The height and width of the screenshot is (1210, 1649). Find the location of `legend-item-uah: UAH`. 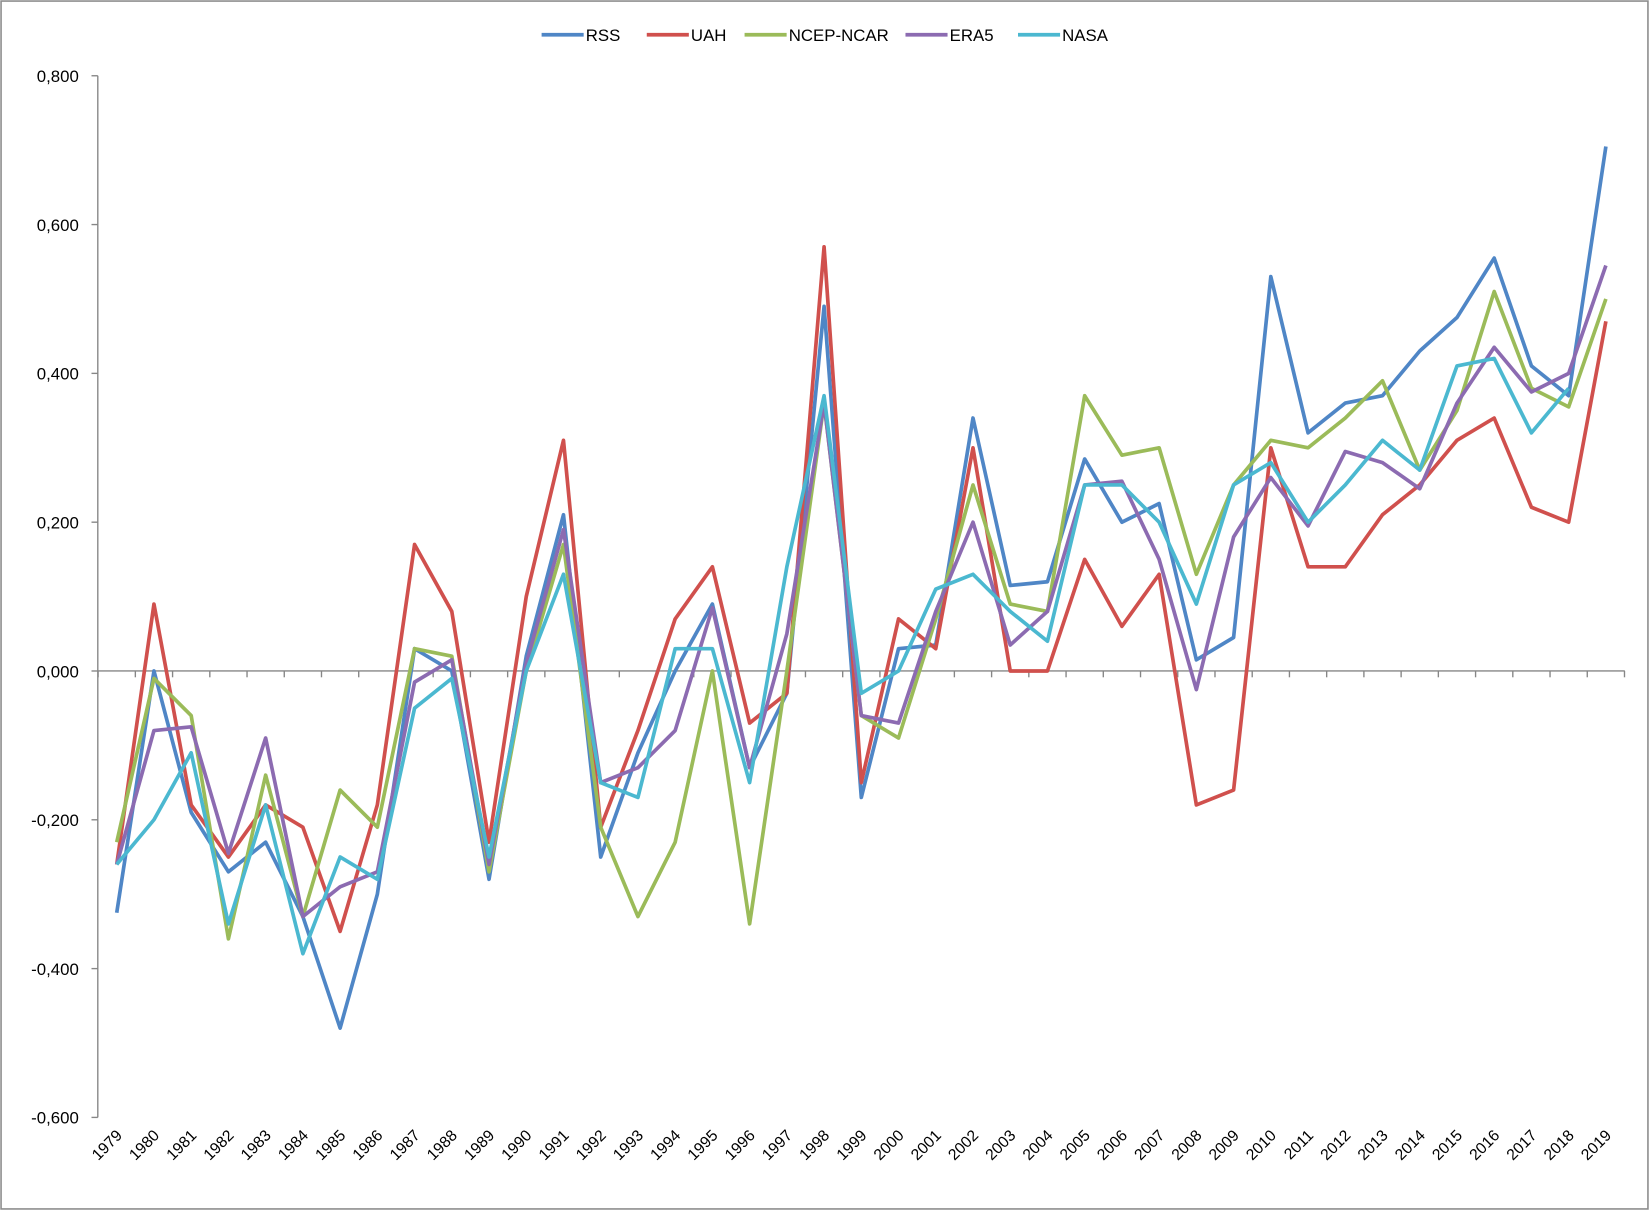

legend-item-uah: UAH is located at coordinates (686, 35).